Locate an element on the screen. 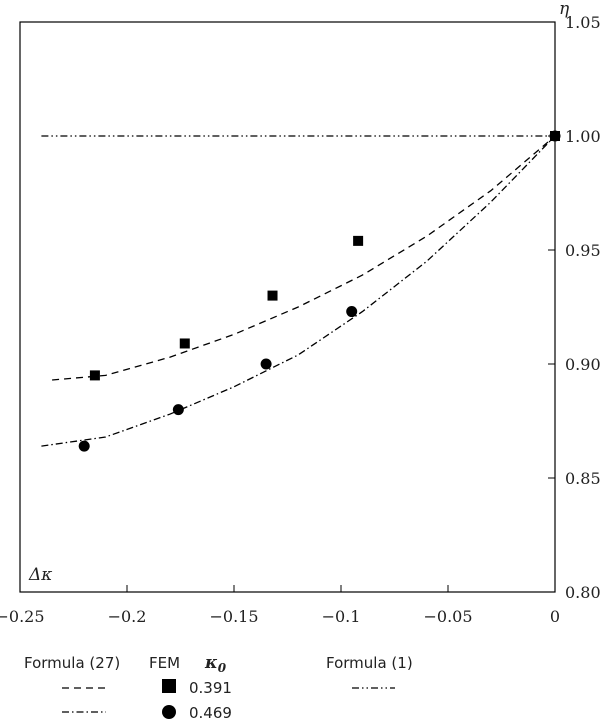 Image resolution: width=600 pixels, height=721 pixels. y-tick-label: 0.95 is located at coordinates (582, 250).